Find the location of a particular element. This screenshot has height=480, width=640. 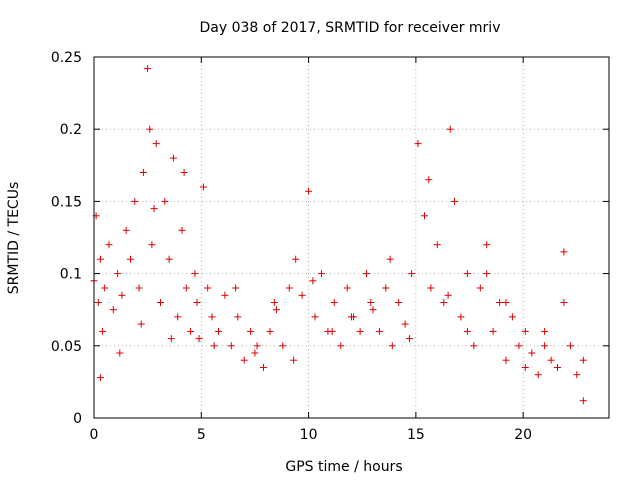

y-tick-label: 0.2 is located at coordinates (71, 130).